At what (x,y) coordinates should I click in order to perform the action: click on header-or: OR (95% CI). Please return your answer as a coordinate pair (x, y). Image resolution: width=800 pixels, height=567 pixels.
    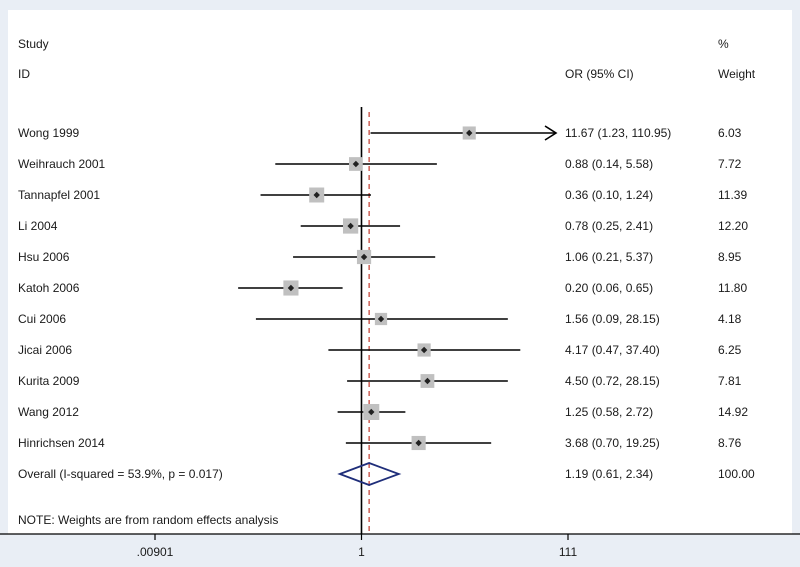
    Looking at the image, I should click on (599, 74).